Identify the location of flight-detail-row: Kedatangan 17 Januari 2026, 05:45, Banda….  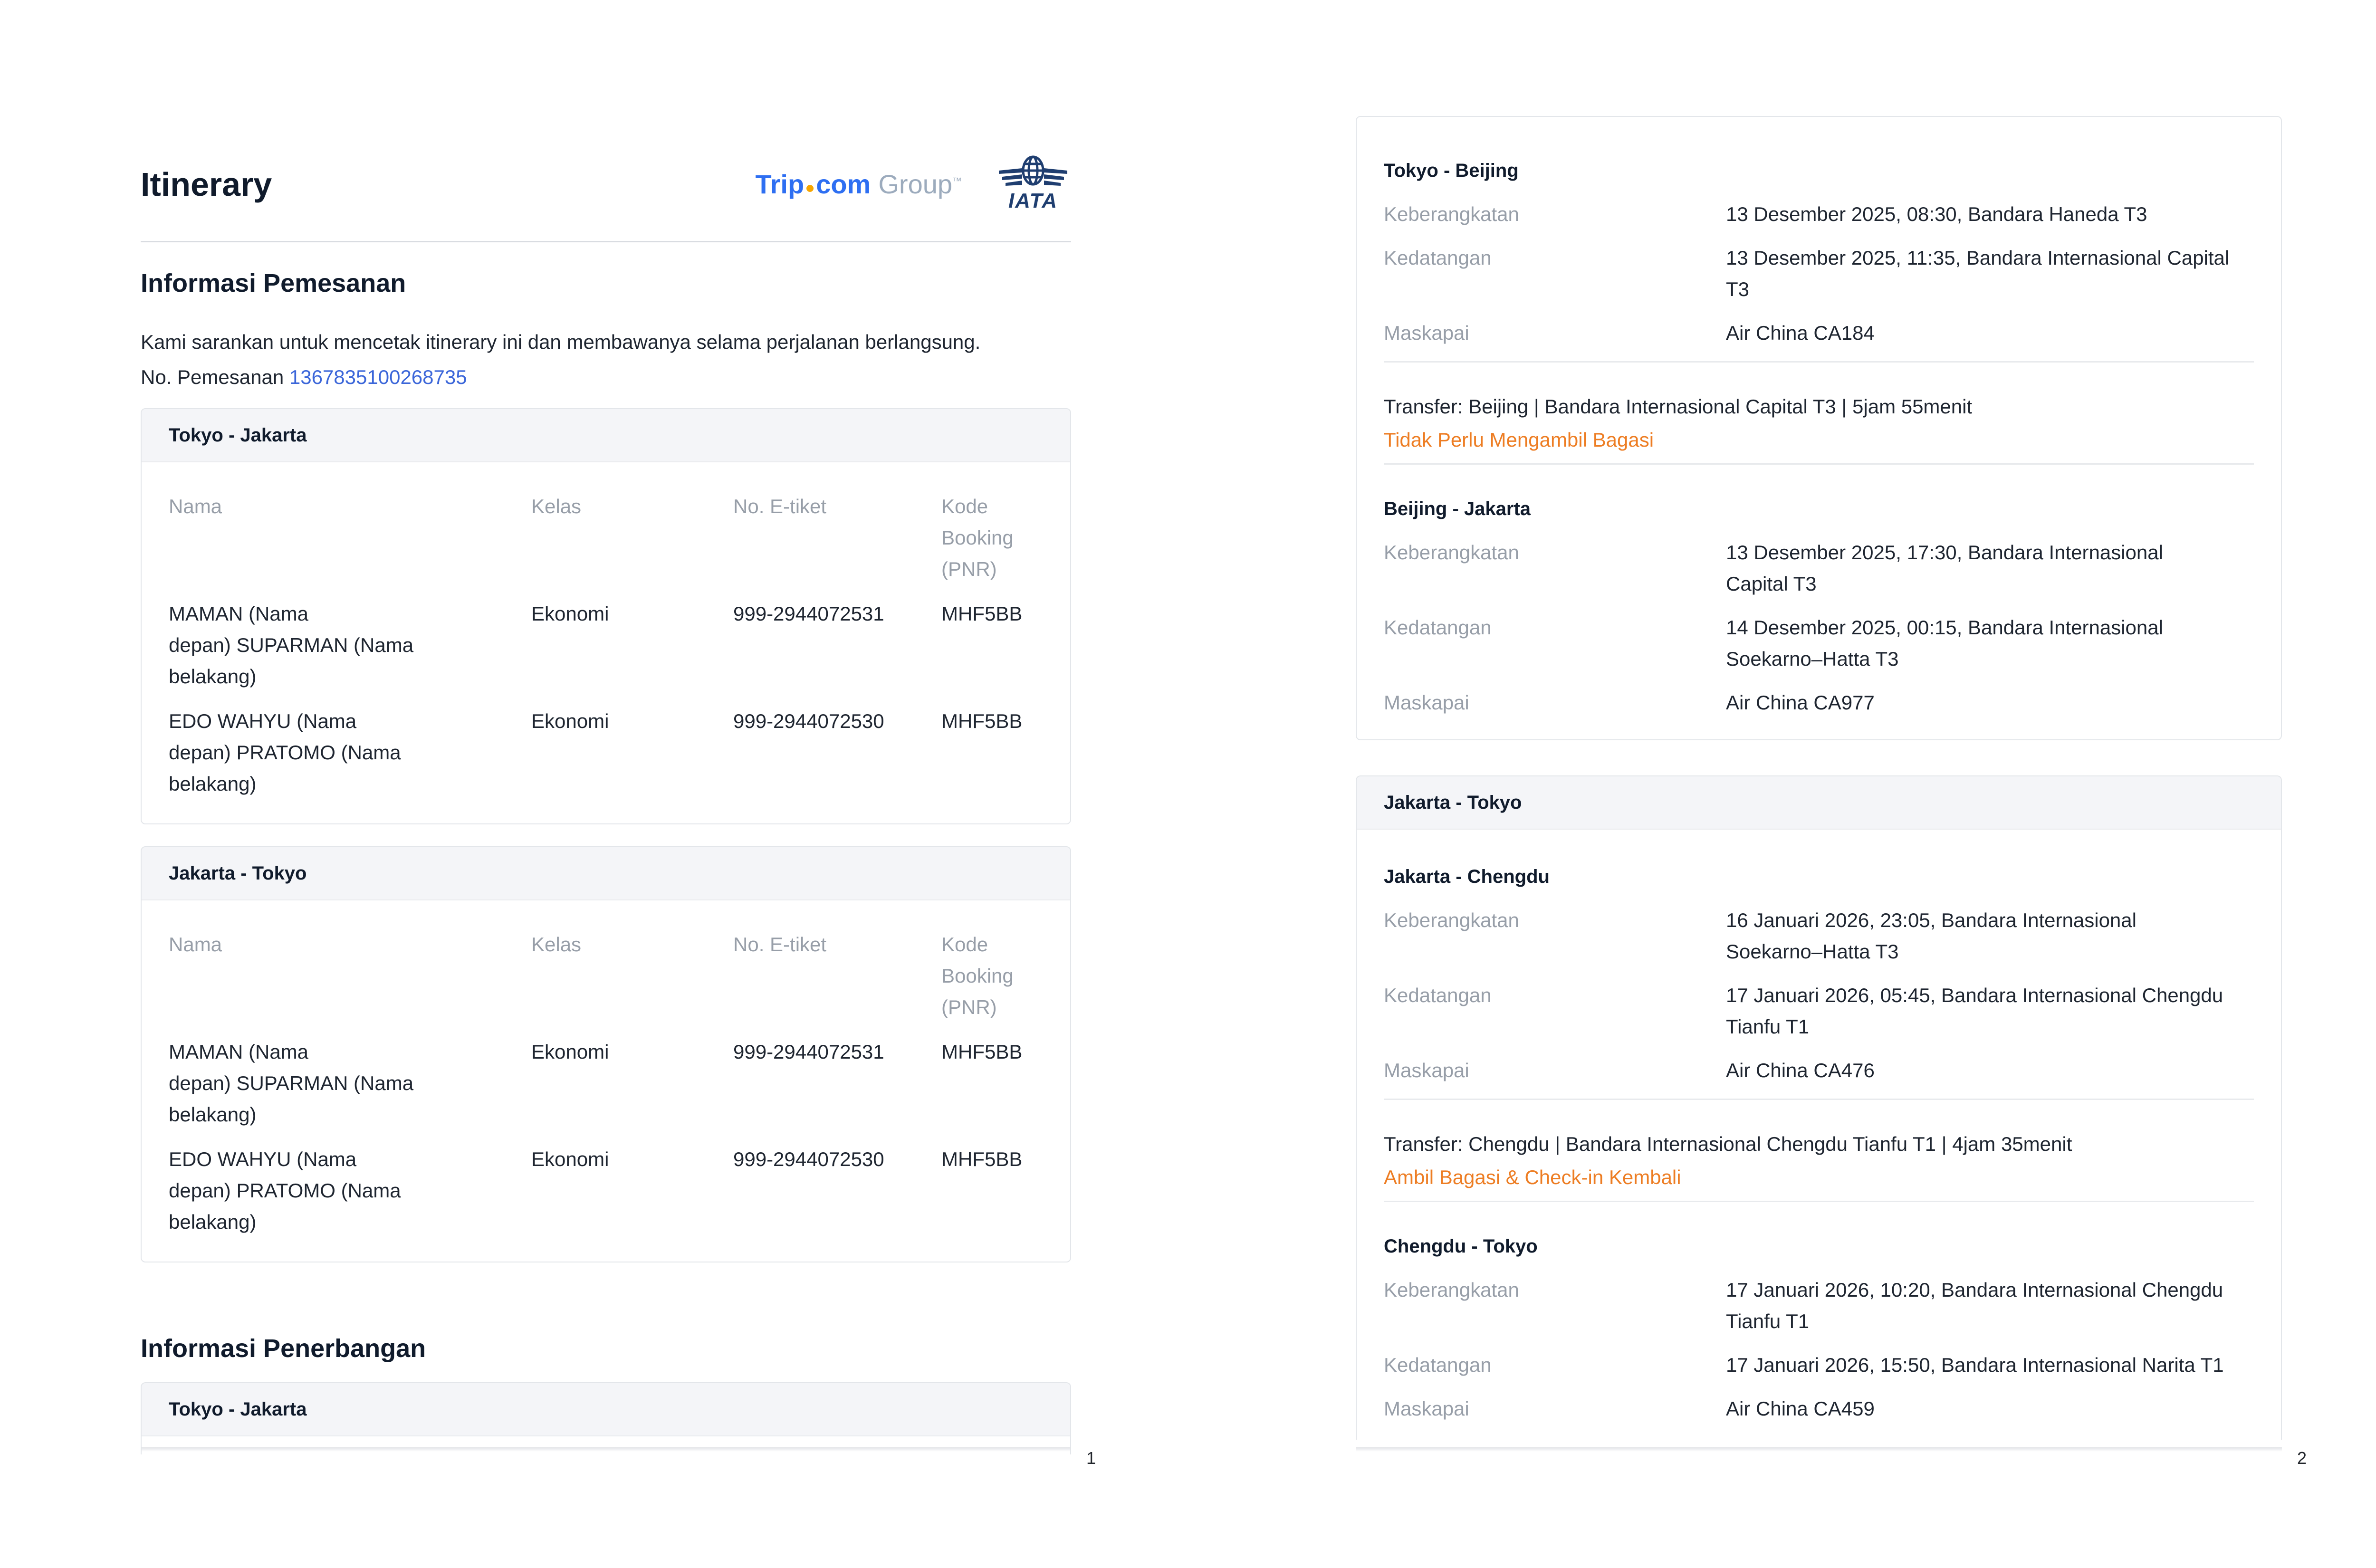
(1819, 1011).